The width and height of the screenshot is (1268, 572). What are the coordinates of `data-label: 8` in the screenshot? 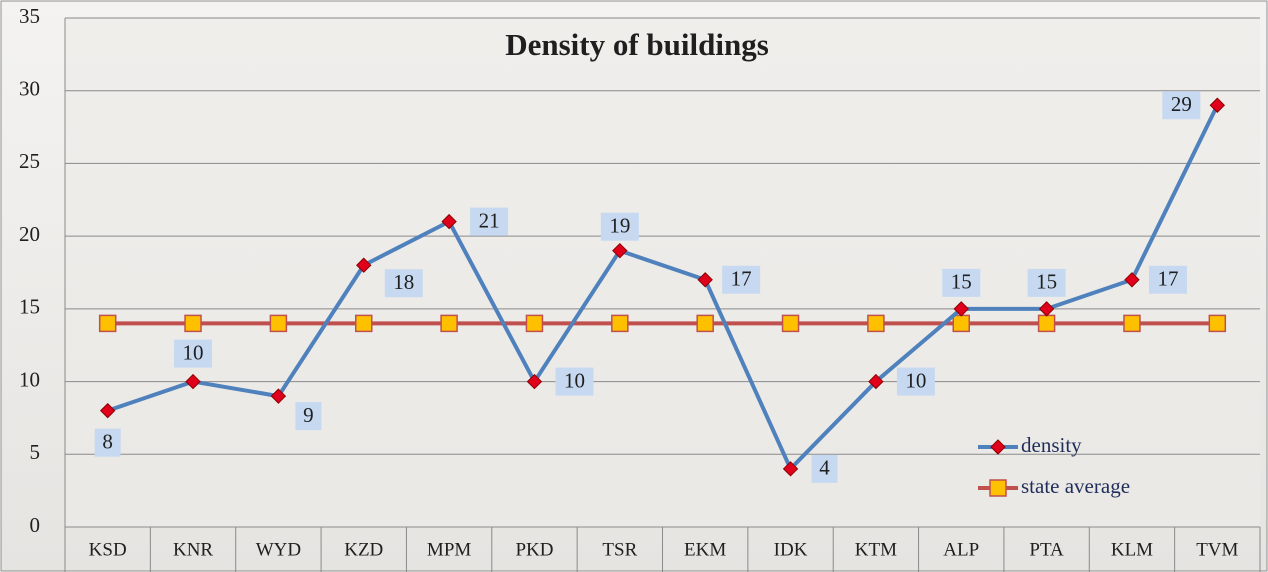 It's located at (107, 441).